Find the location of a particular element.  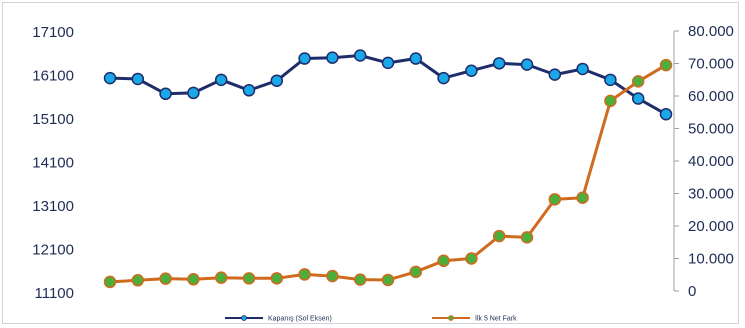

left-tick-label: 15100 is located at coordinates (53, 119).